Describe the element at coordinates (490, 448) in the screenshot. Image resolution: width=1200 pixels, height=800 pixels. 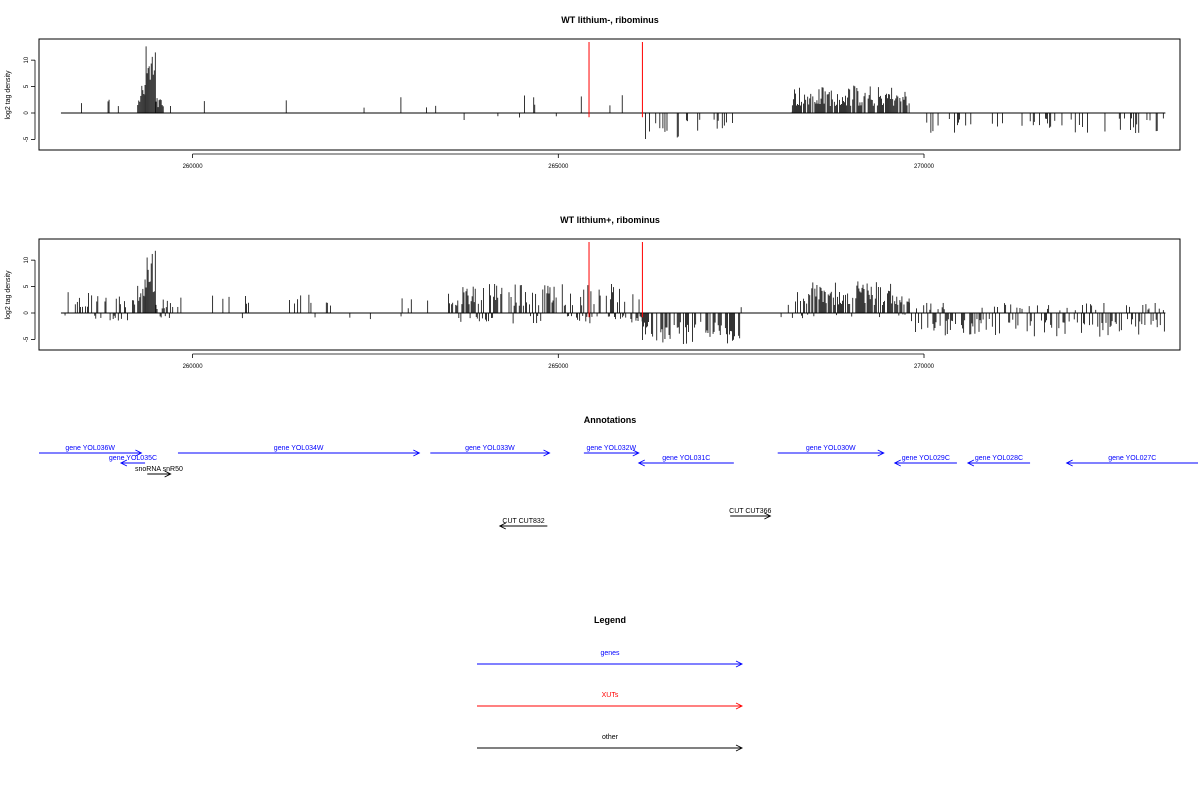
I see `feature-label: gene YOL033W` at that location.